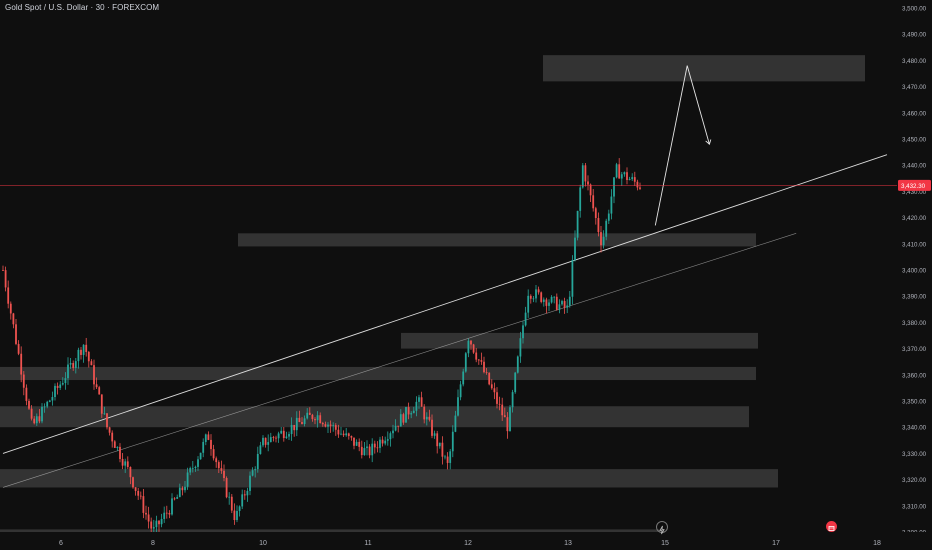 This screenshot has height=550, width=932. Describe the element at coordinates (568, 543) in the screenshot. I see `time-axis-label: 13` at that location.